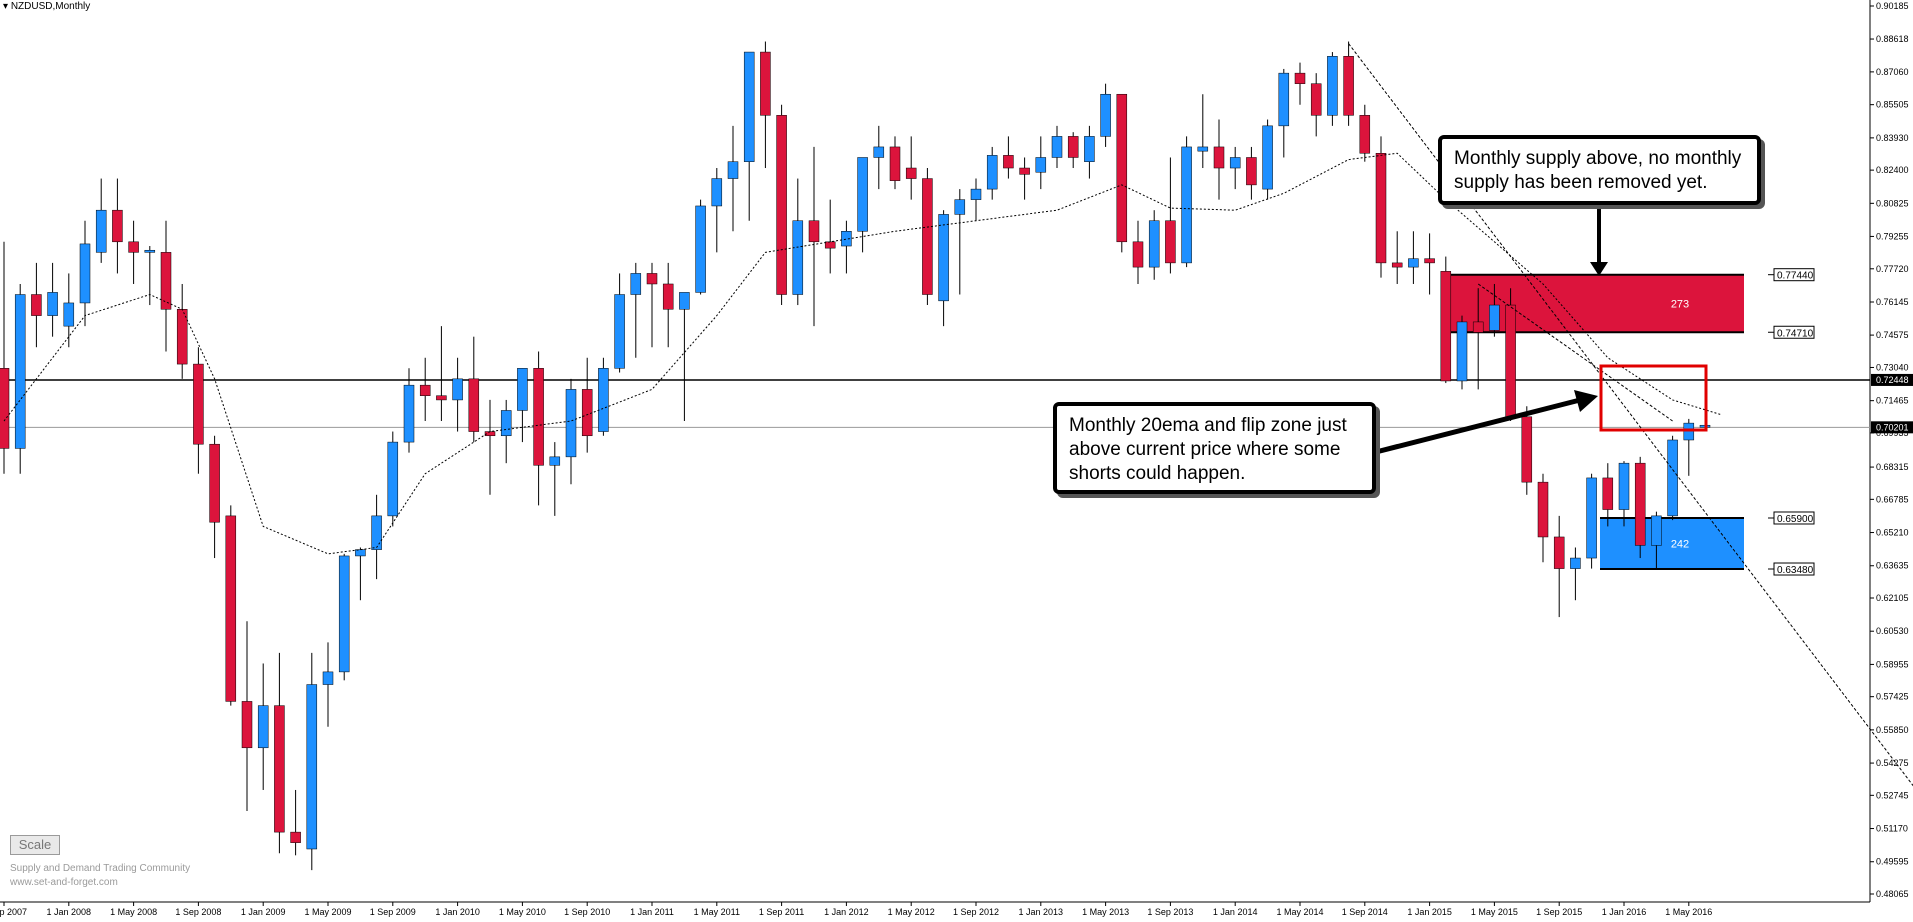 This screenshot has height=922, width=1913. I want to click on time-label: 1 Jan 2014, so click(1235, 912).